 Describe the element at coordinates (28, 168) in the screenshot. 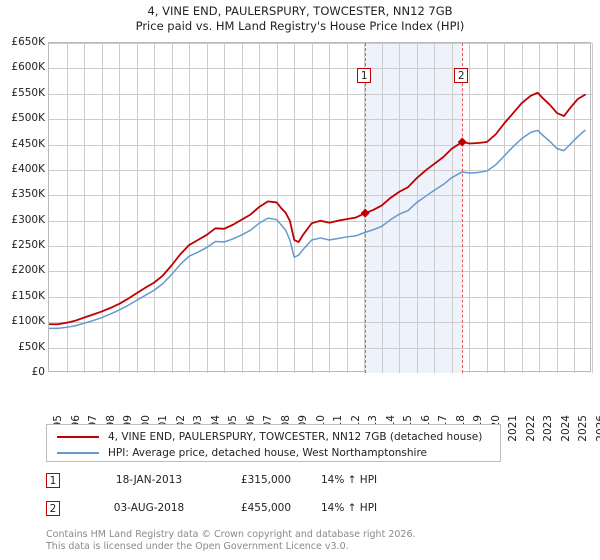

I see `y-axis-tick-label: £400K` at that location.